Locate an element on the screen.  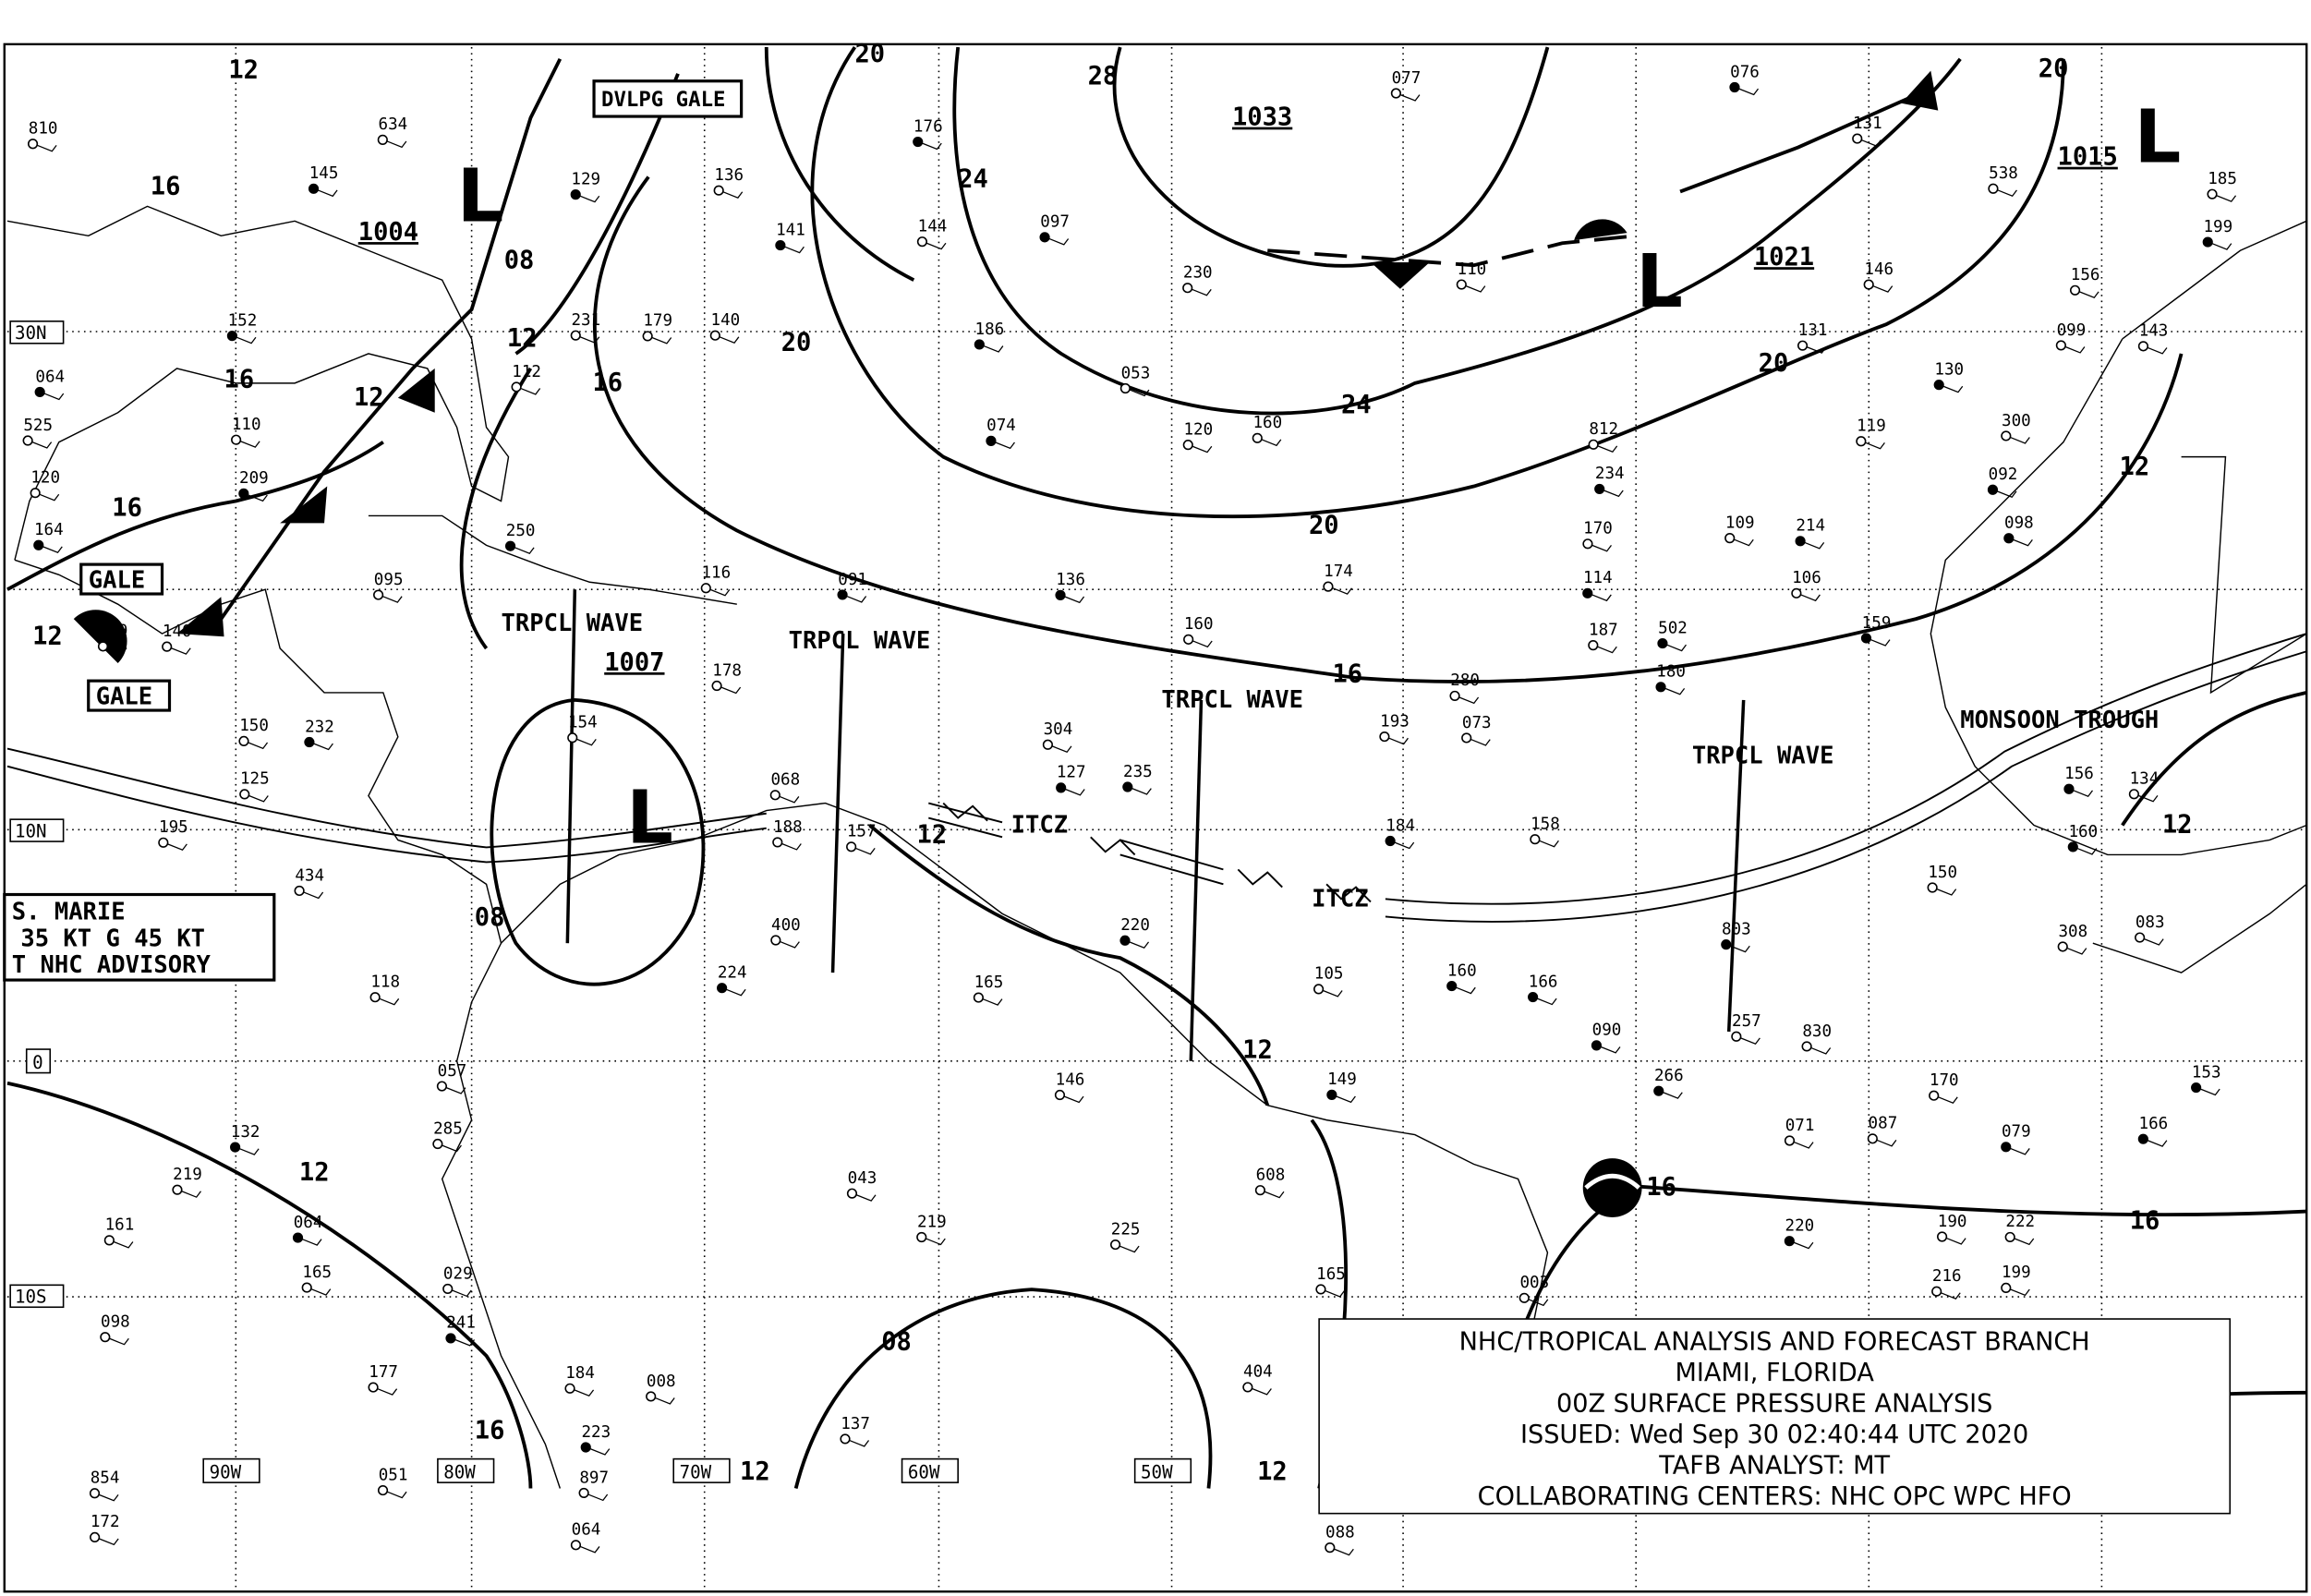
station-plot: 140 is located at coordinates (177, 639).